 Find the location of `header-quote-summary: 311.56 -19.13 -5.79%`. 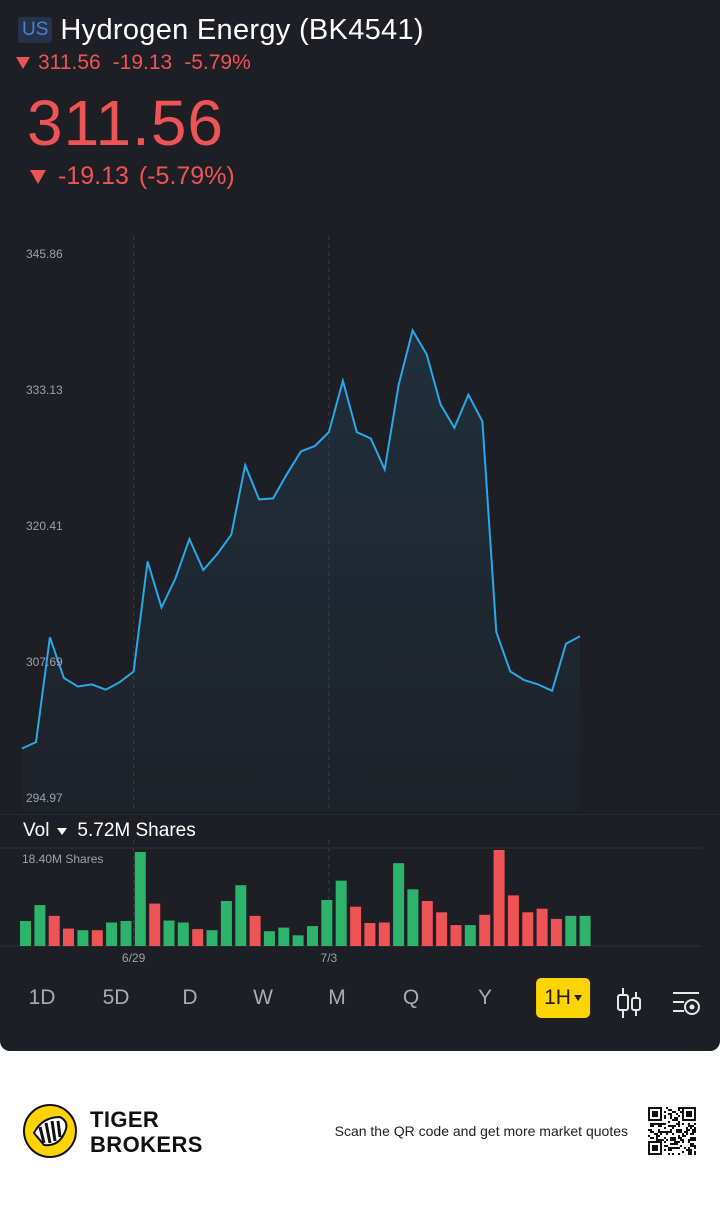

header-quote-summary: 311.56 -19.13 -5.79% is located at coordinates (139, 63).